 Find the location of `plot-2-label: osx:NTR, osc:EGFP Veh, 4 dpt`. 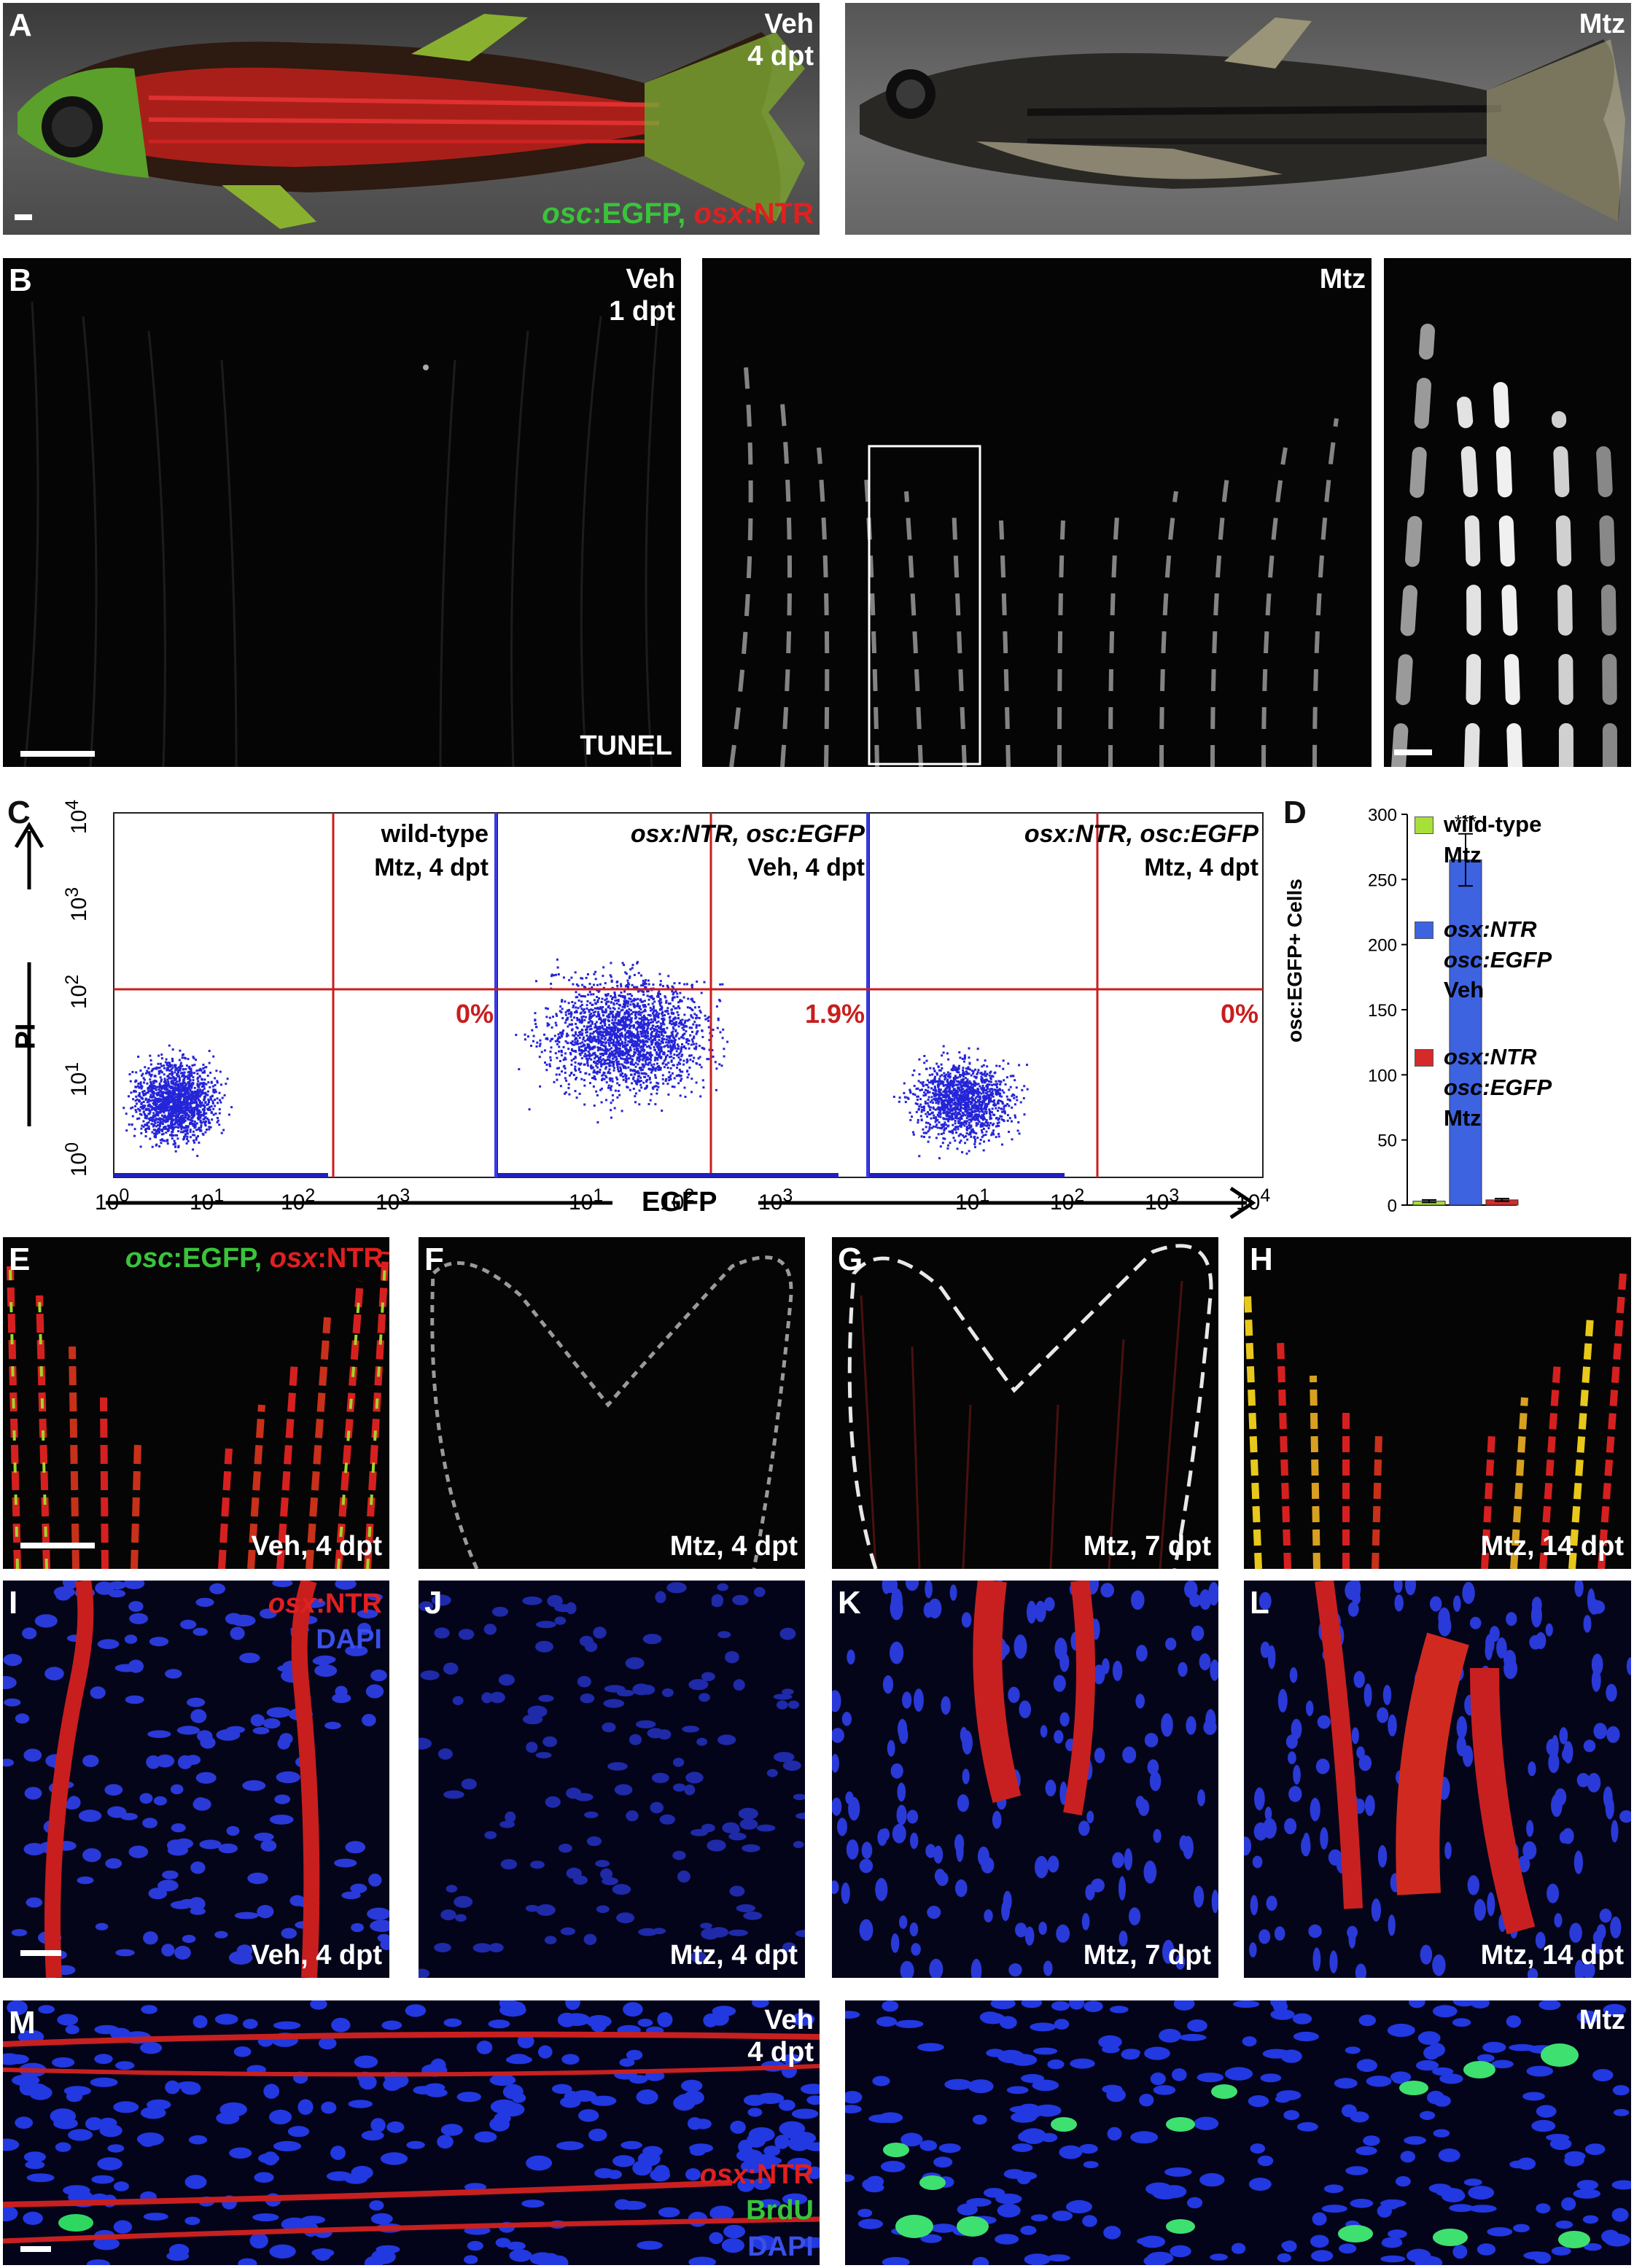

plot-2-label: osx:NTR, osc:EGFP Veh, 4 dpt is located at coordinates (748, 850).